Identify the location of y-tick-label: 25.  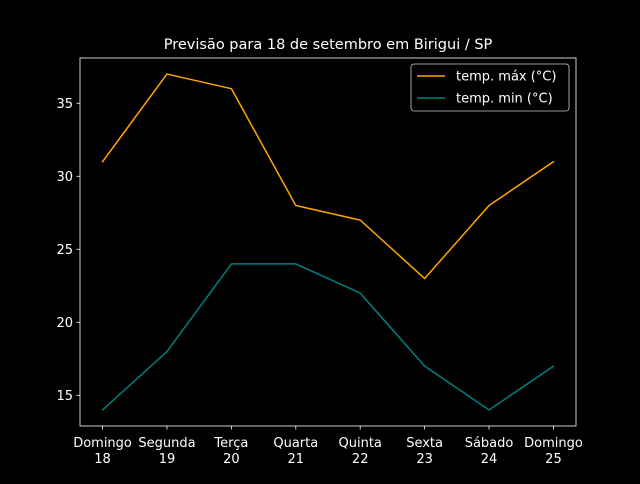
(64, 250).